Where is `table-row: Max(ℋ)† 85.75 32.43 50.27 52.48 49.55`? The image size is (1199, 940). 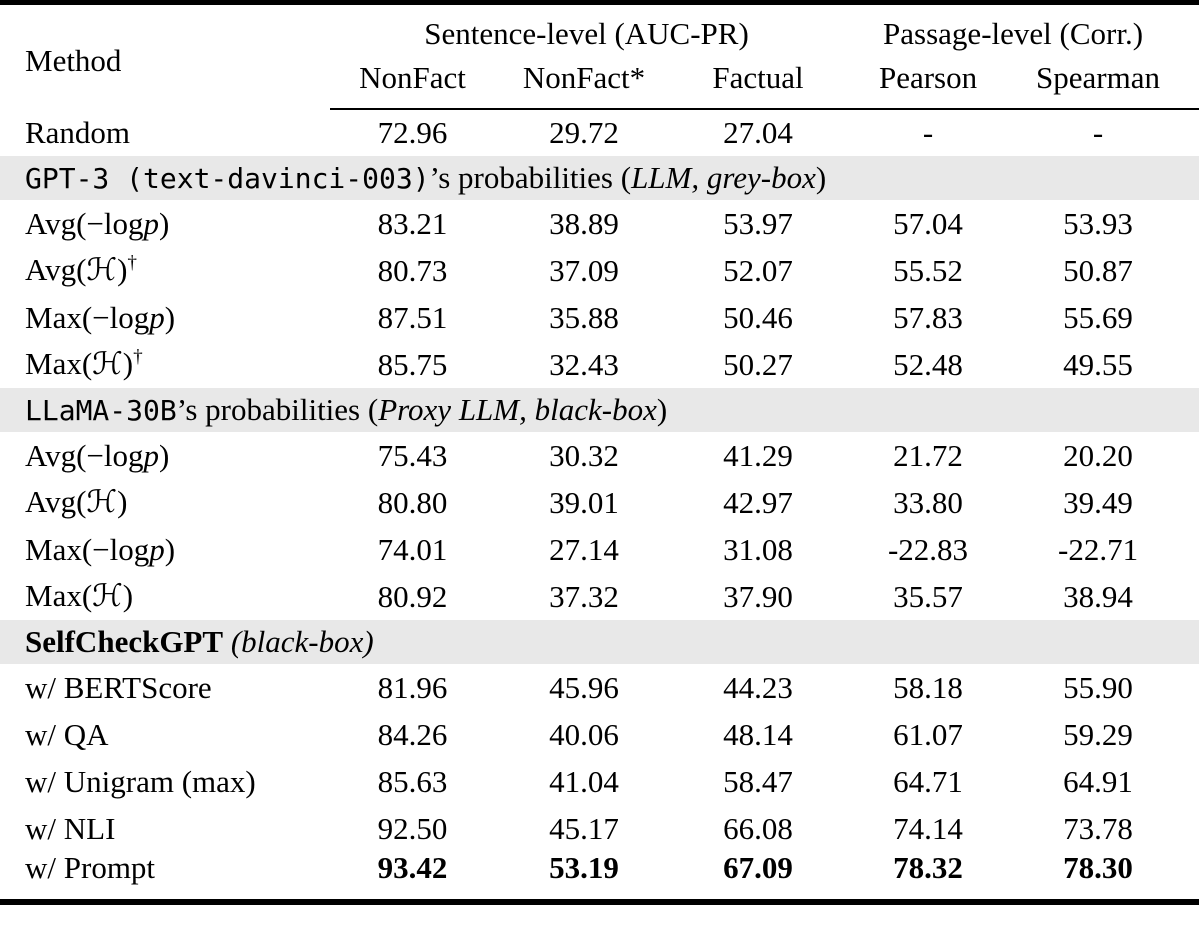
table-row: Max(ℋ)† 85.75 32.43 50.27 52.48 49.55 is located at coordinates (599, 364).